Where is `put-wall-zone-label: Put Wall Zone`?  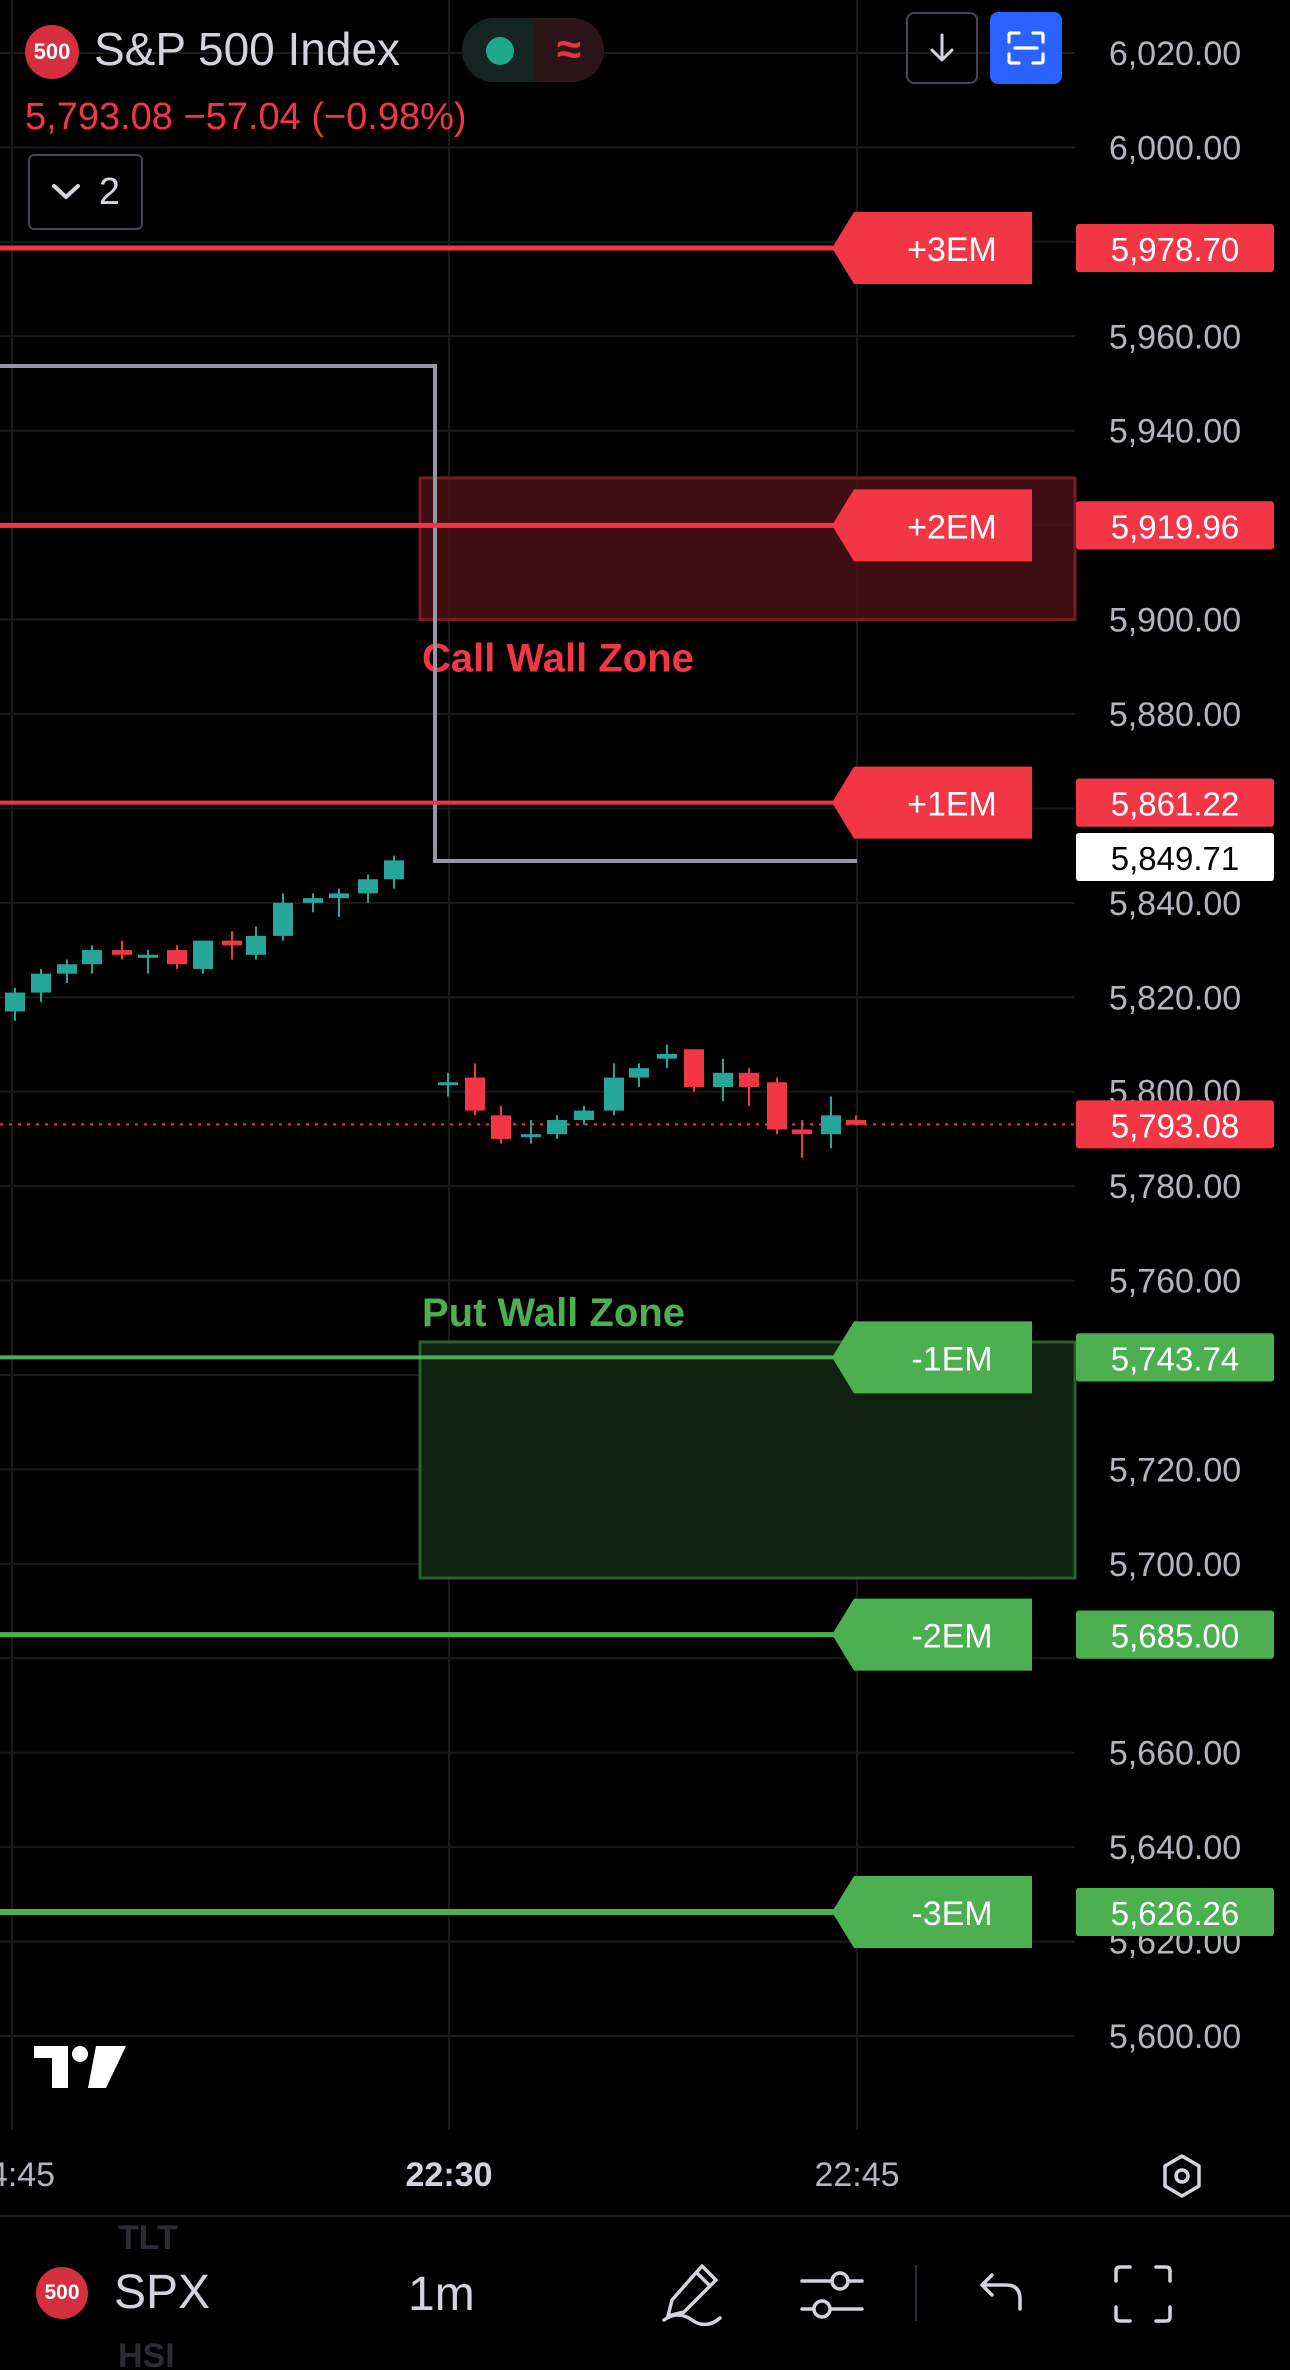 put-wall-zone-label: Put Wall Zone is located at coordinates (553, 1313).